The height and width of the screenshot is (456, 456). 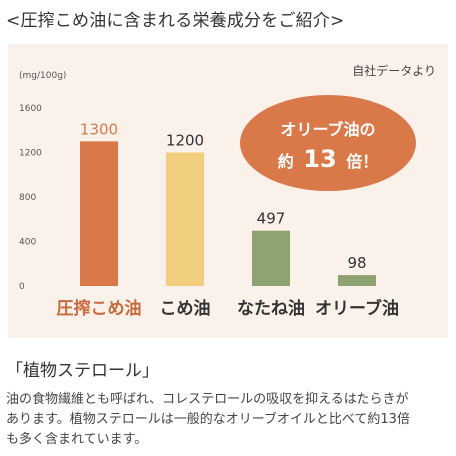 What do you see at coordinates (207, 399) in the screenshot?
I see `body-line: 油の食物繊維とも呼ばれ、コレステロールの吸収を抑えるはたらきが` at bounding box center [207, 399].